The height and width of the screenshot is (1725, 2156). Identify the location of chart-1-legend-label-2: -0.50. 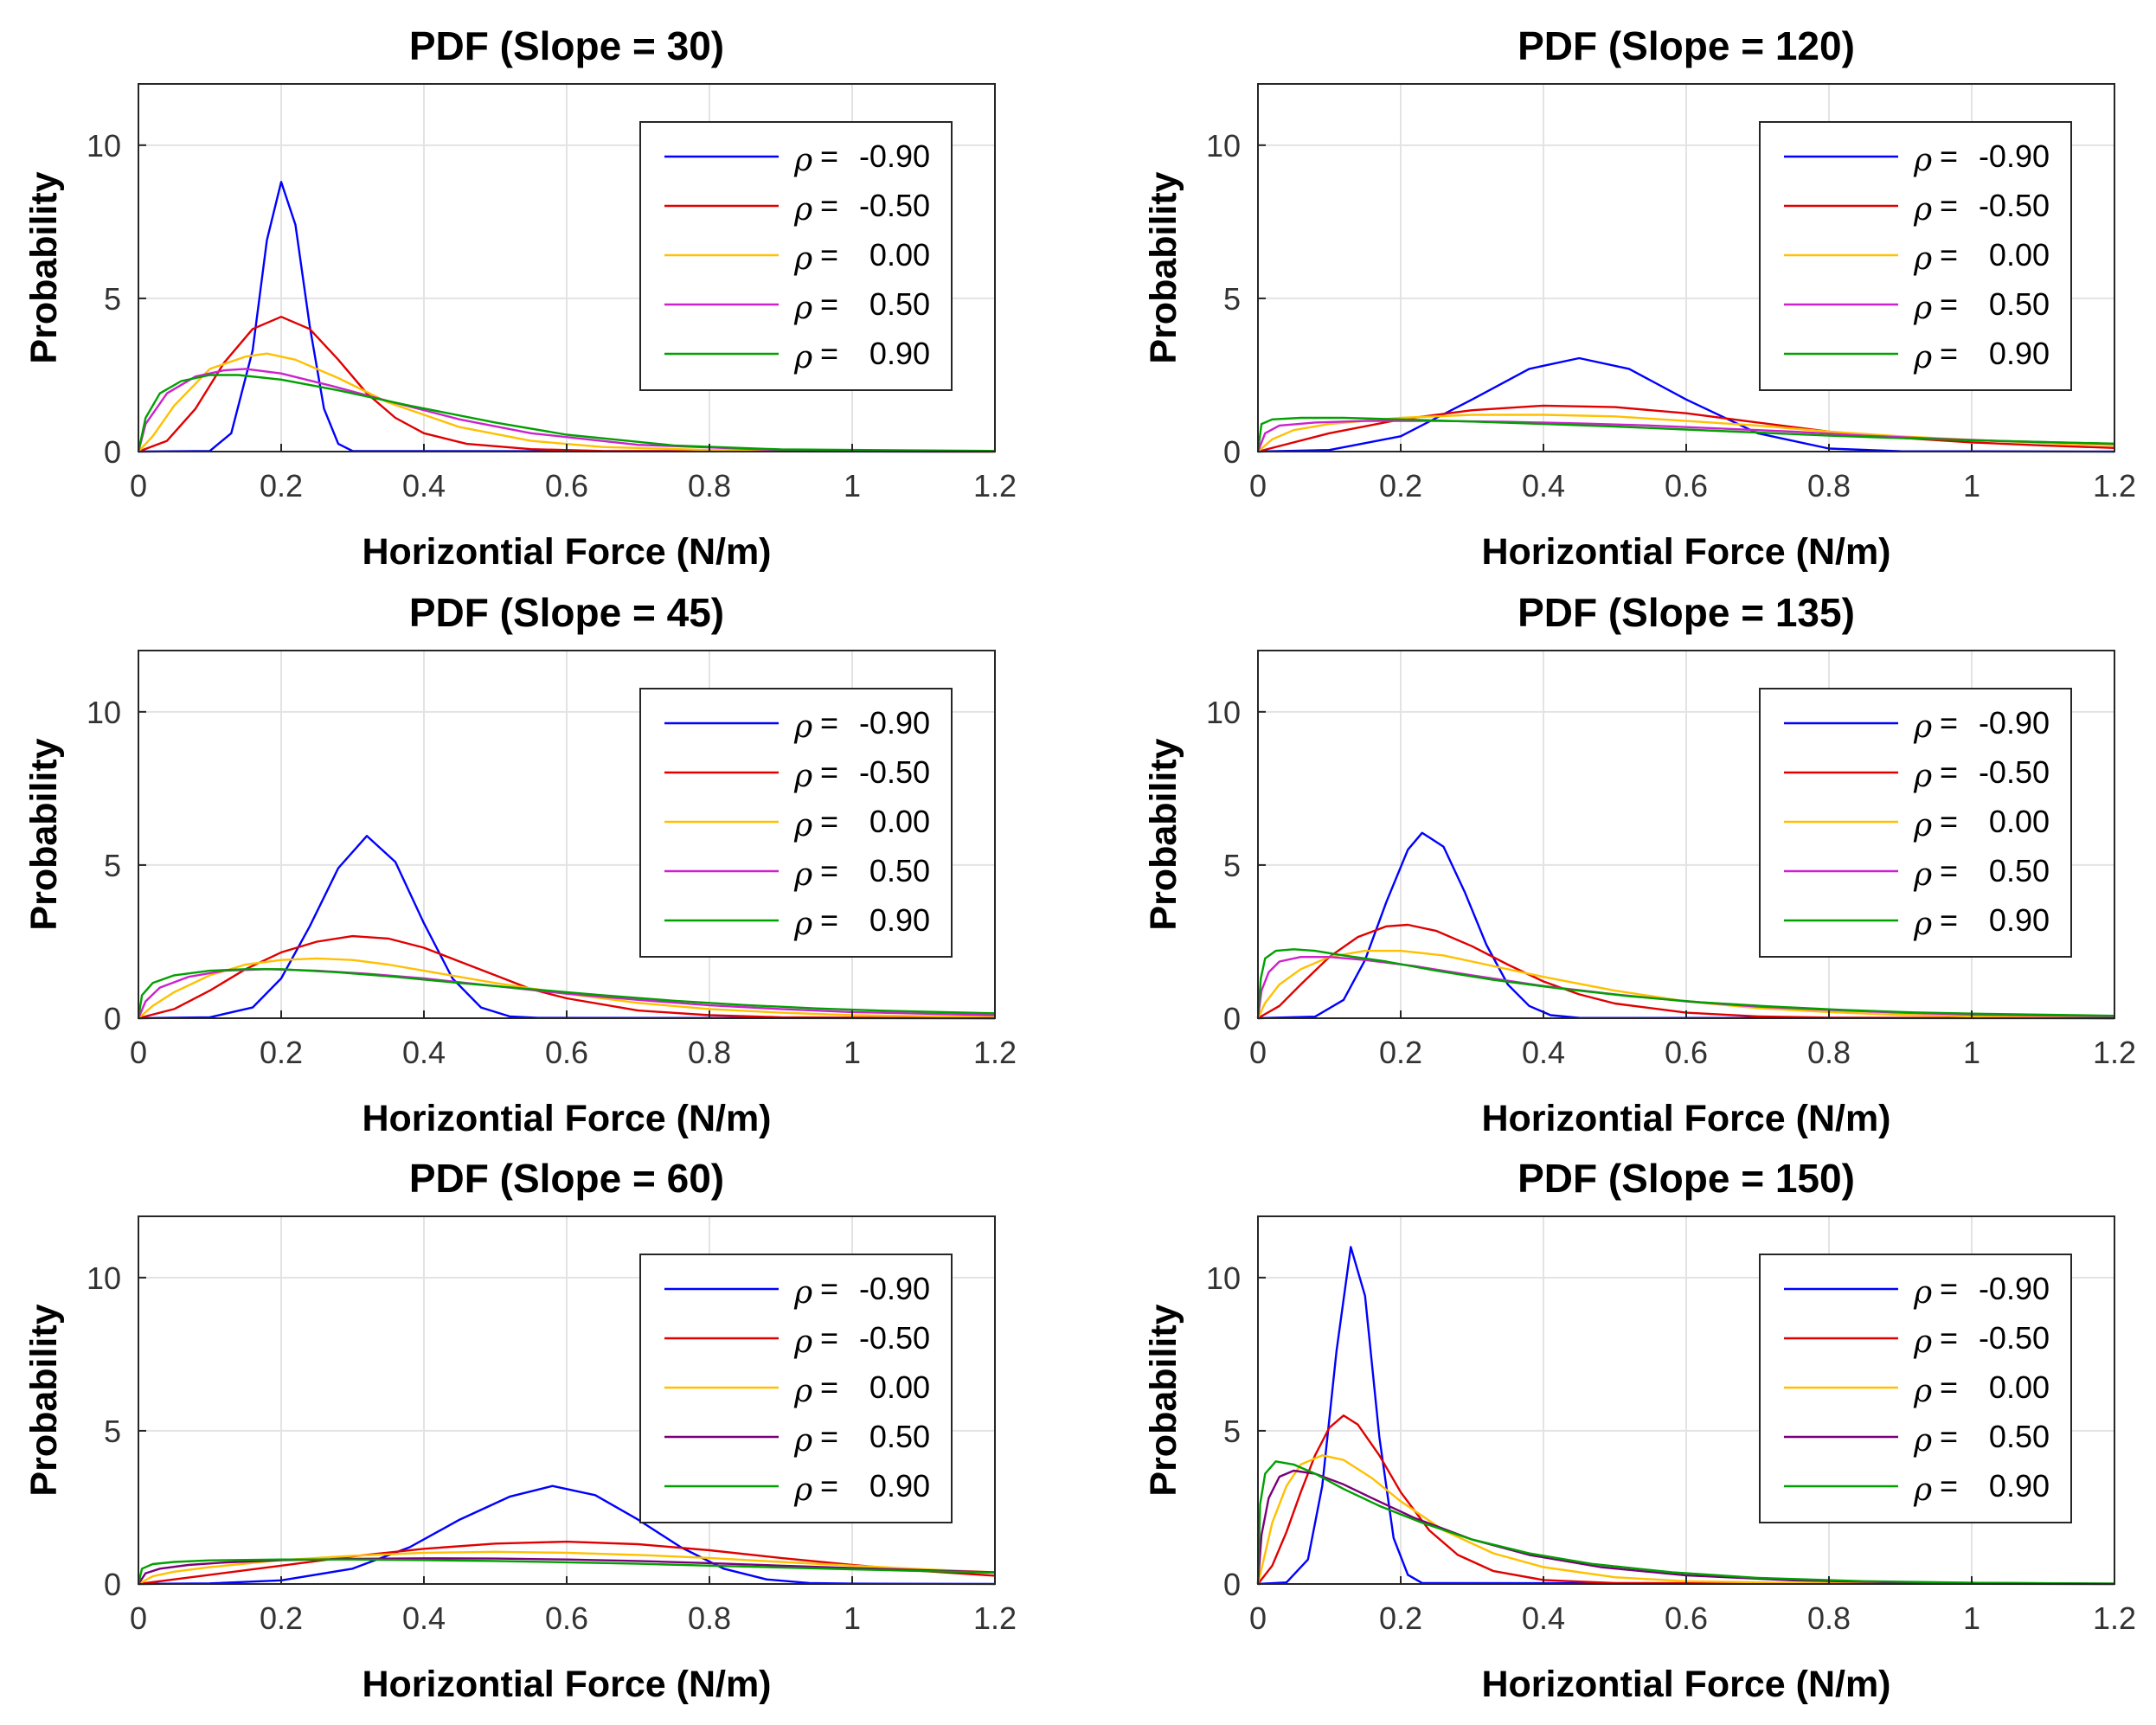
(894, 205).